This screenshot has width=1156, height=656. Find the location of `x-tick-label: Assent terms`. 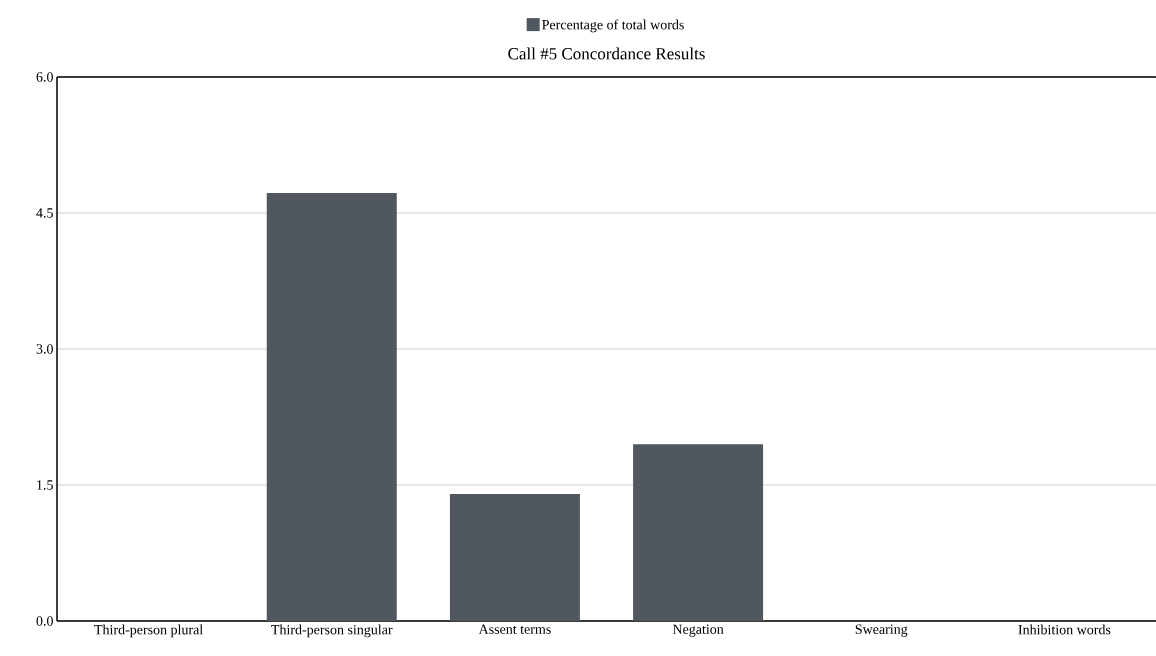

x-tick-label: Assent terms is located at coordinates (514, 629).